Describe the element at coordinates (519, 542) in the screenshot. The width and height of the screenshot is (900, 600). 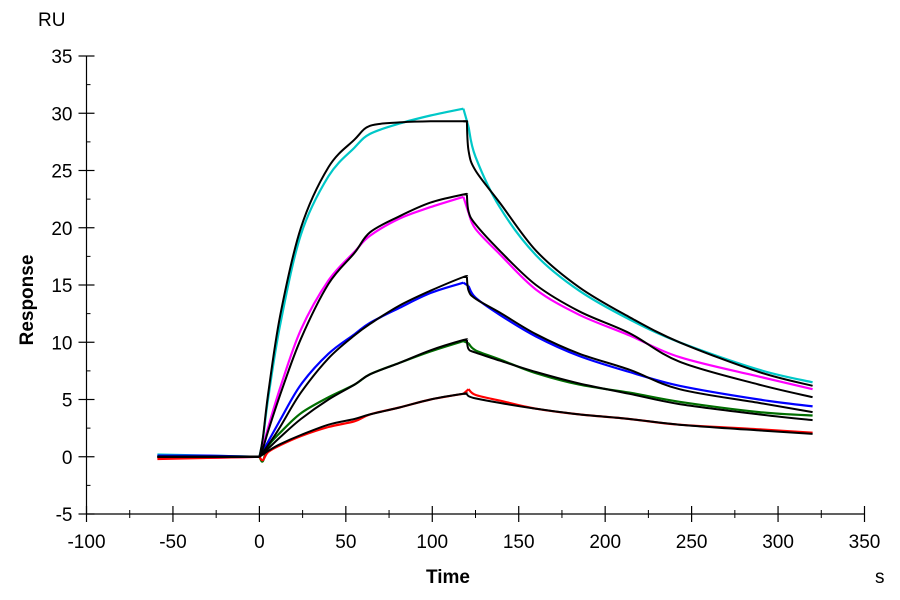
I see `x-tick-label: 150` at that location.